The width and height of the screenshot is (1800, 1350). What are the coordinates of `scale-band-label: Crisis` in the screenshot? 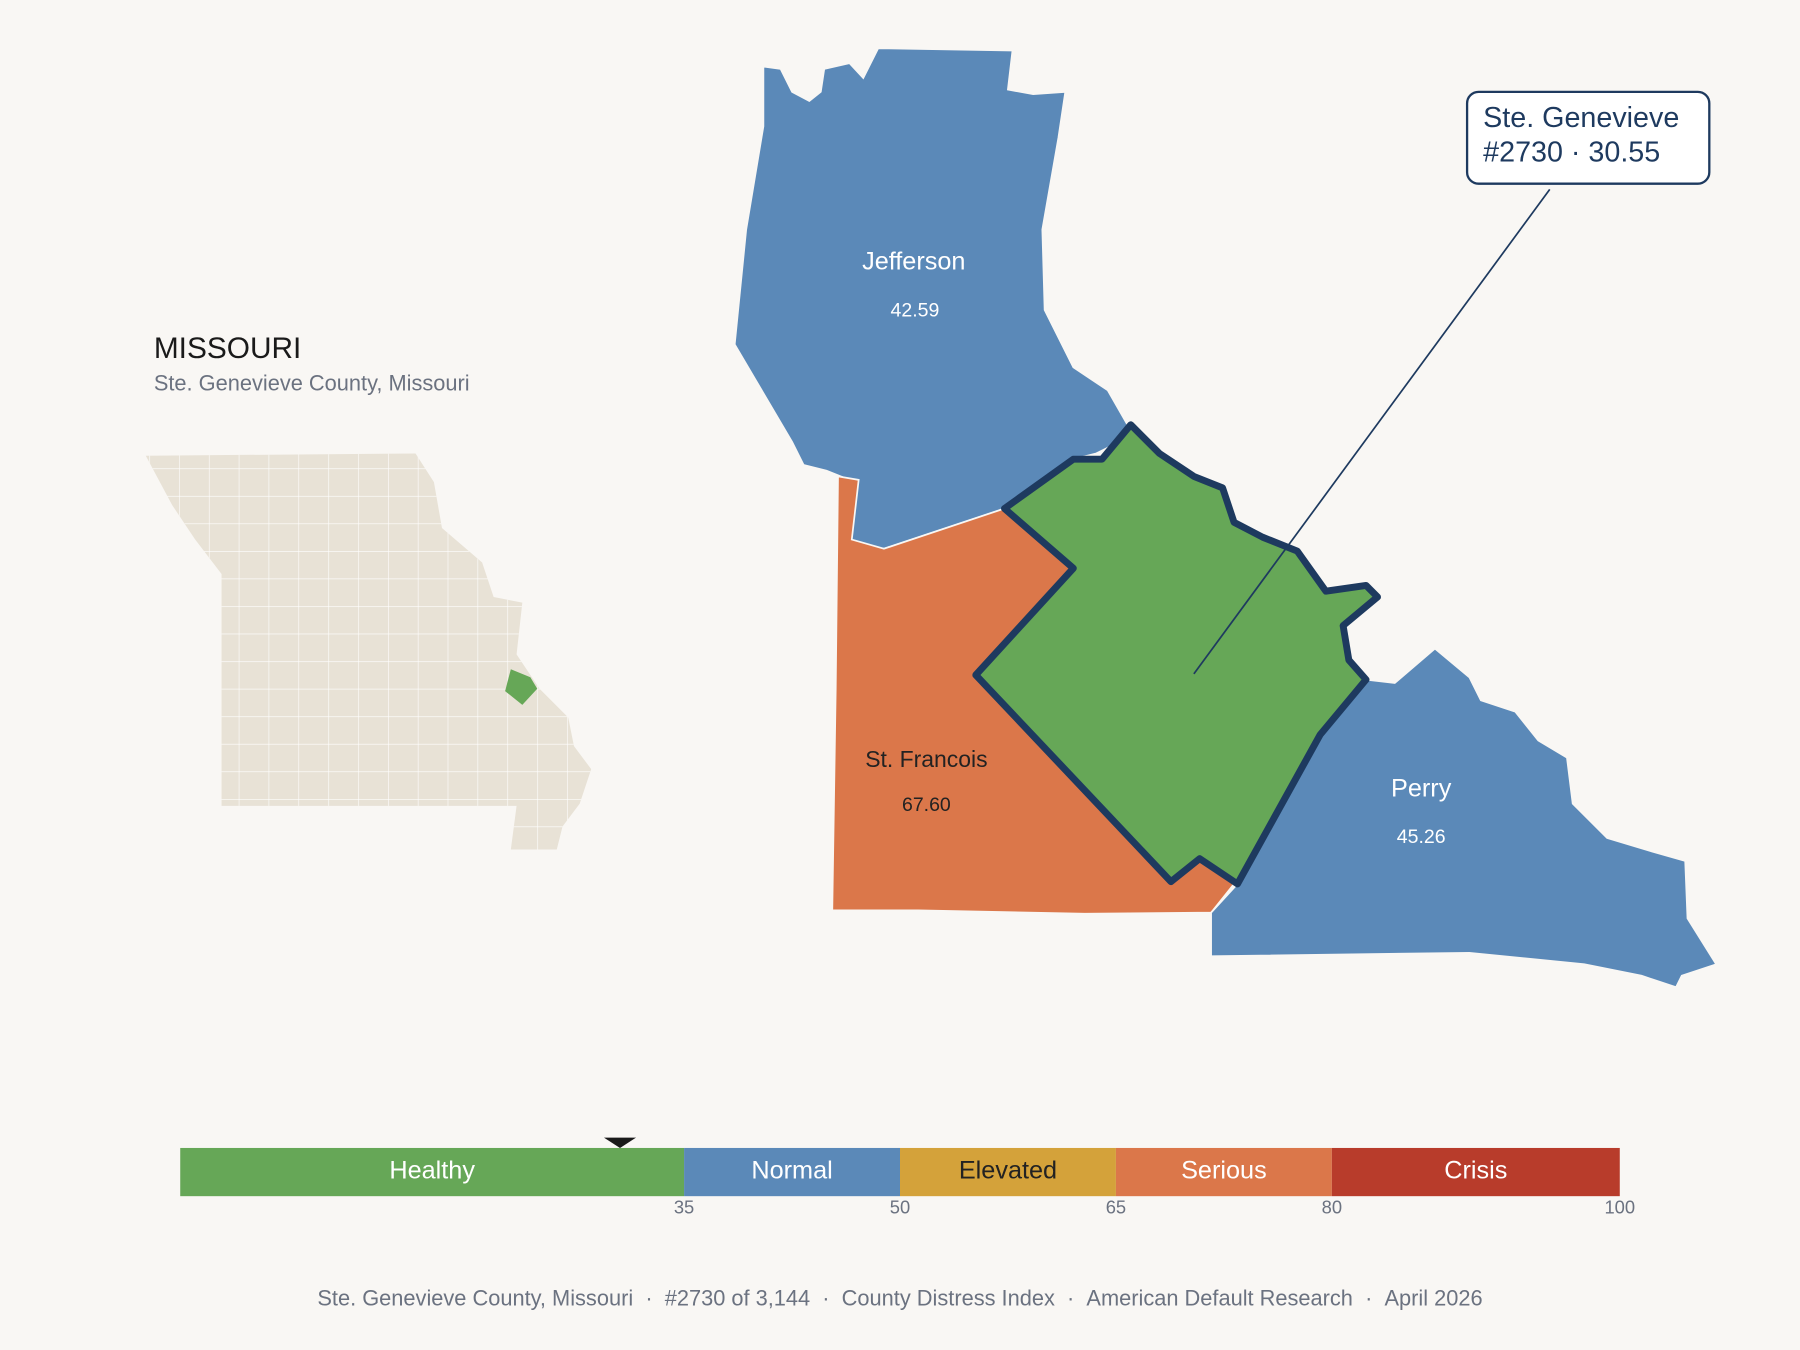 It's located at (1475, 1171).